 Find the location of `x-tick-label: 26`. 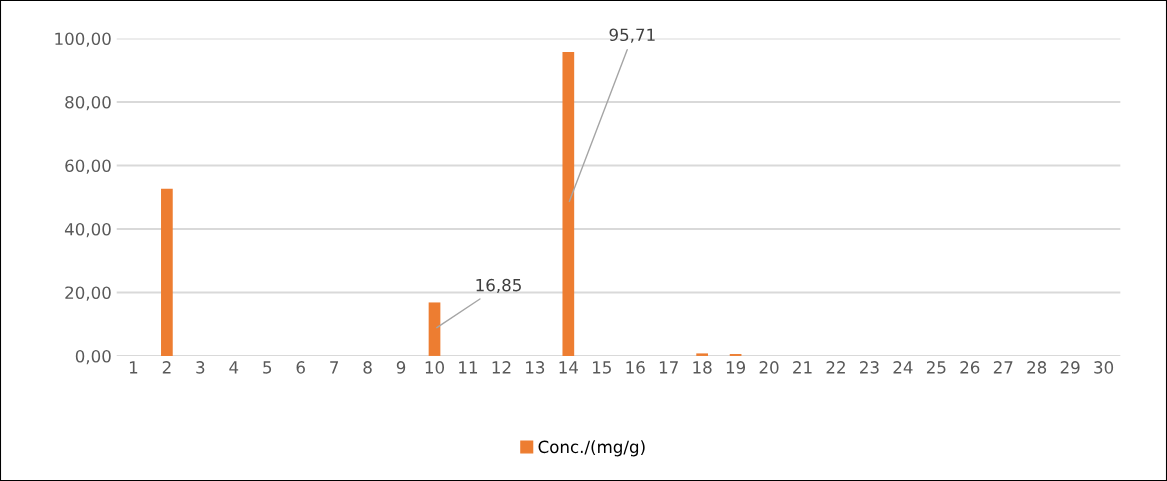

x-tick-label: 26 is located at coordinates (970, 367).